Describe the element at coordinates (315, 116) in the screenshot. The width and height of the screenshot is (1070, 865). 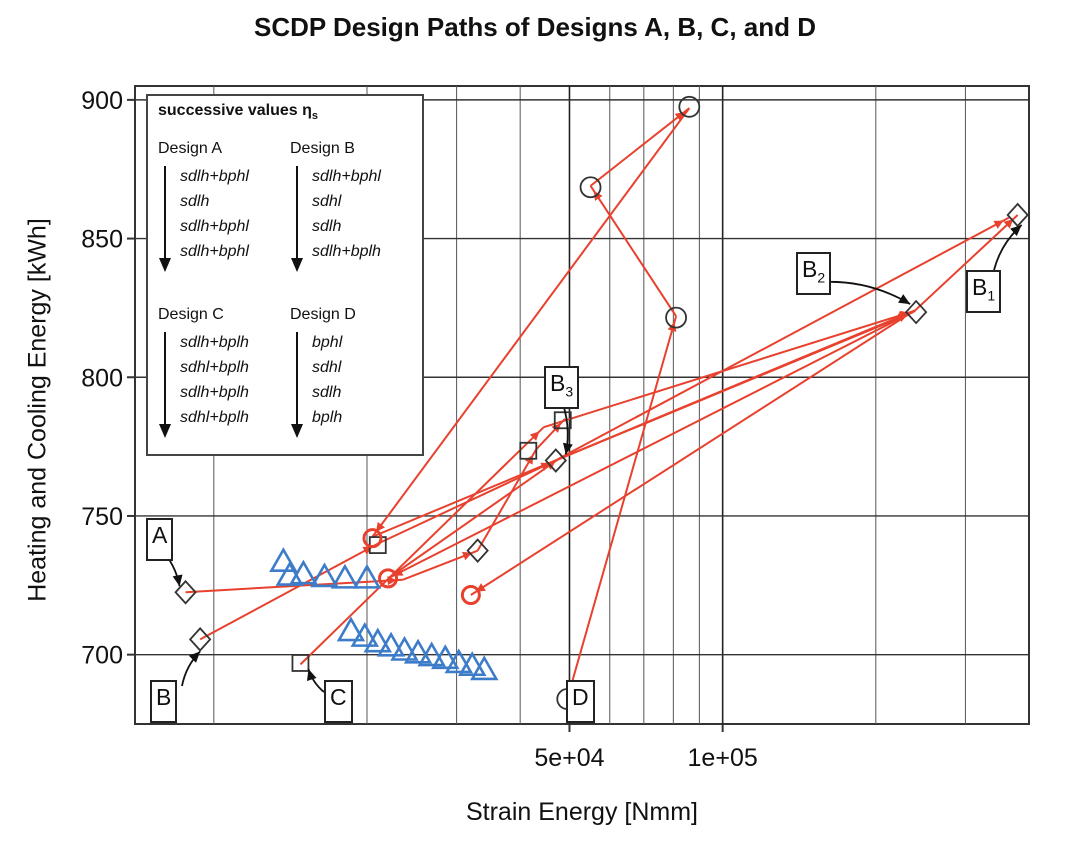
I see `legend-title-subscript: s` at that location.